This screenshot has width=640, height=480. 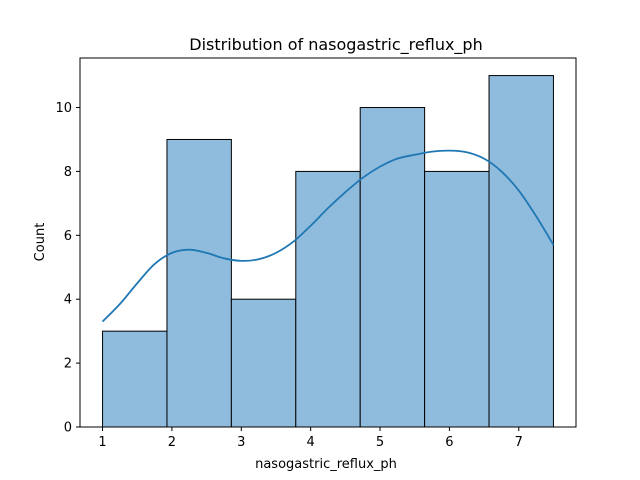 What do you see at coordinates (380, 442) in the screenshot?
I see `x-tick-label-5: 5` at bounding box center [380, 442].